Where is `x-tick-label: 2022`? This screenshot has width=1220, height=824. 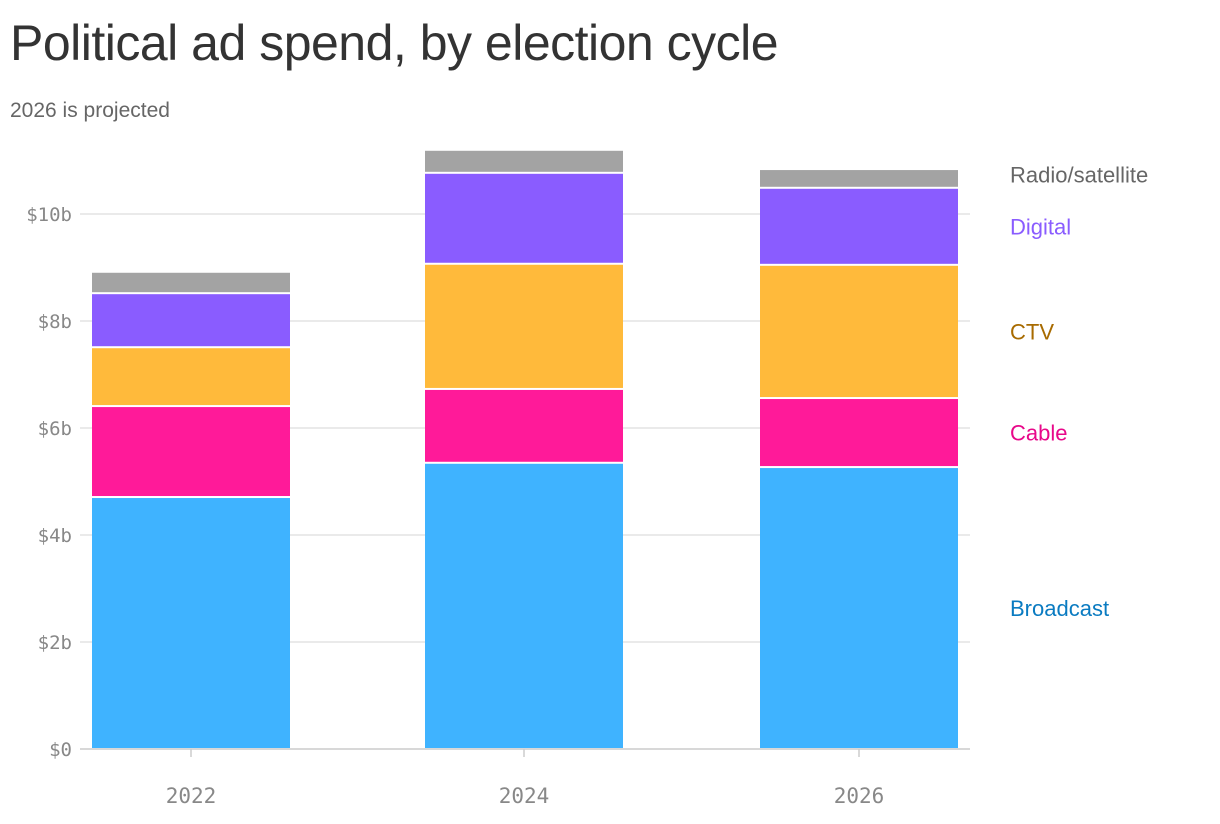 x-tick-label: 2022 is located at coordinates (191, 796).